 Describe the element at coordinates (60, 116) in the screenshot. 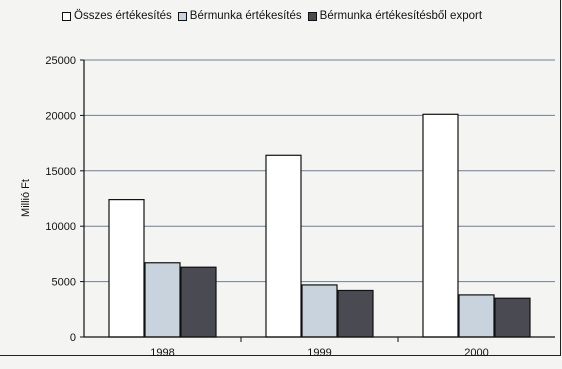

I see `y-tick-label: 20000` at that location.